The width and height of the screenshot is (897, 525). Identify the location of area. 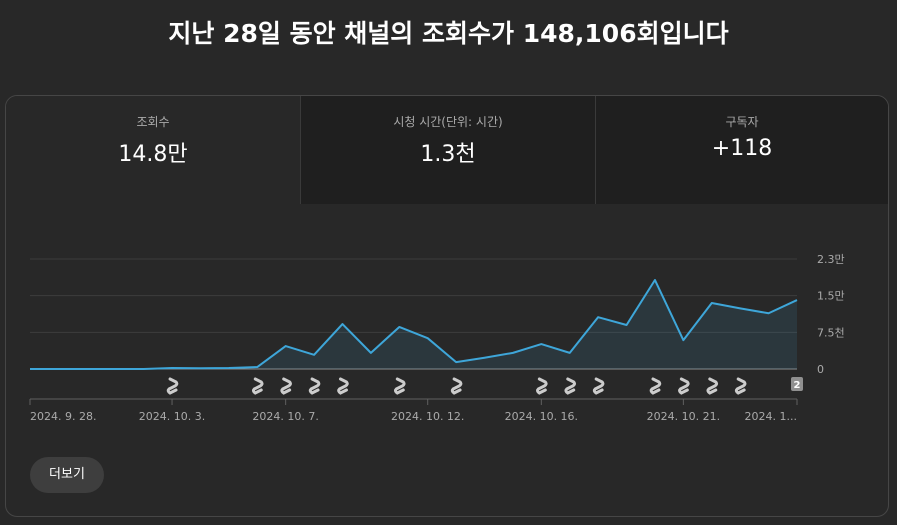
(413, 324).